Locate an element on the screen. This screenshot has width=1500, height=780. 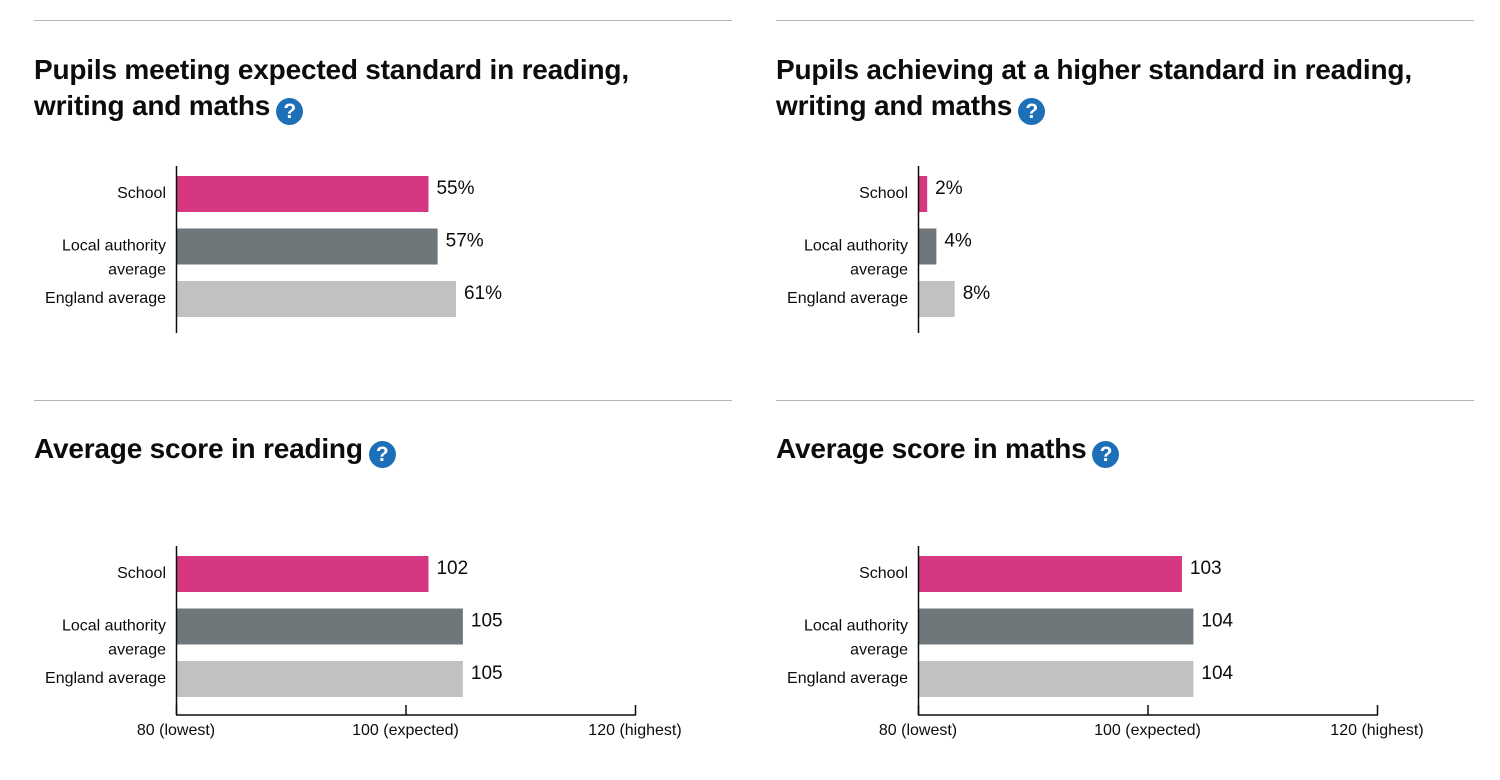
panel-title: Average score in reading? is located at coordinates (379, 449).